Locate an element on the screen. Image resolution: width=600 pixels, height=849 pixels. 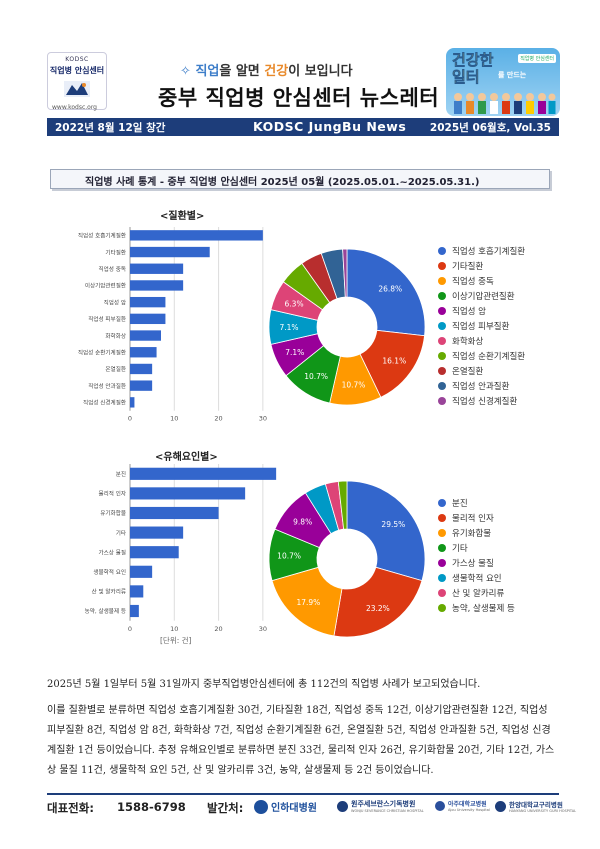
hazard-donut-chart: 29.5% 23.2% 17.9% 10.7% 9.8% is located at coordinates (347, 559).